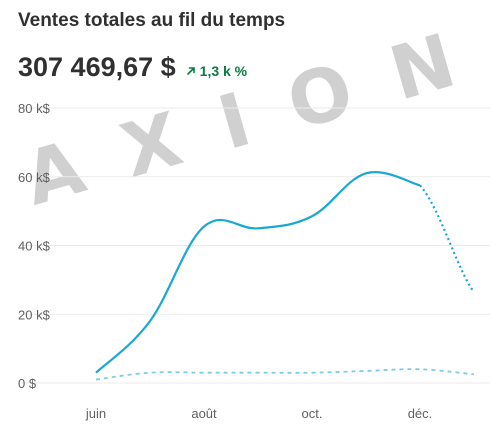 The height and width of the screenshot is (442, 501). What do you see at coordinates (95, 413) in the screenshot?
I see `x-tick-label: juin` at bounding box center [95, 413].